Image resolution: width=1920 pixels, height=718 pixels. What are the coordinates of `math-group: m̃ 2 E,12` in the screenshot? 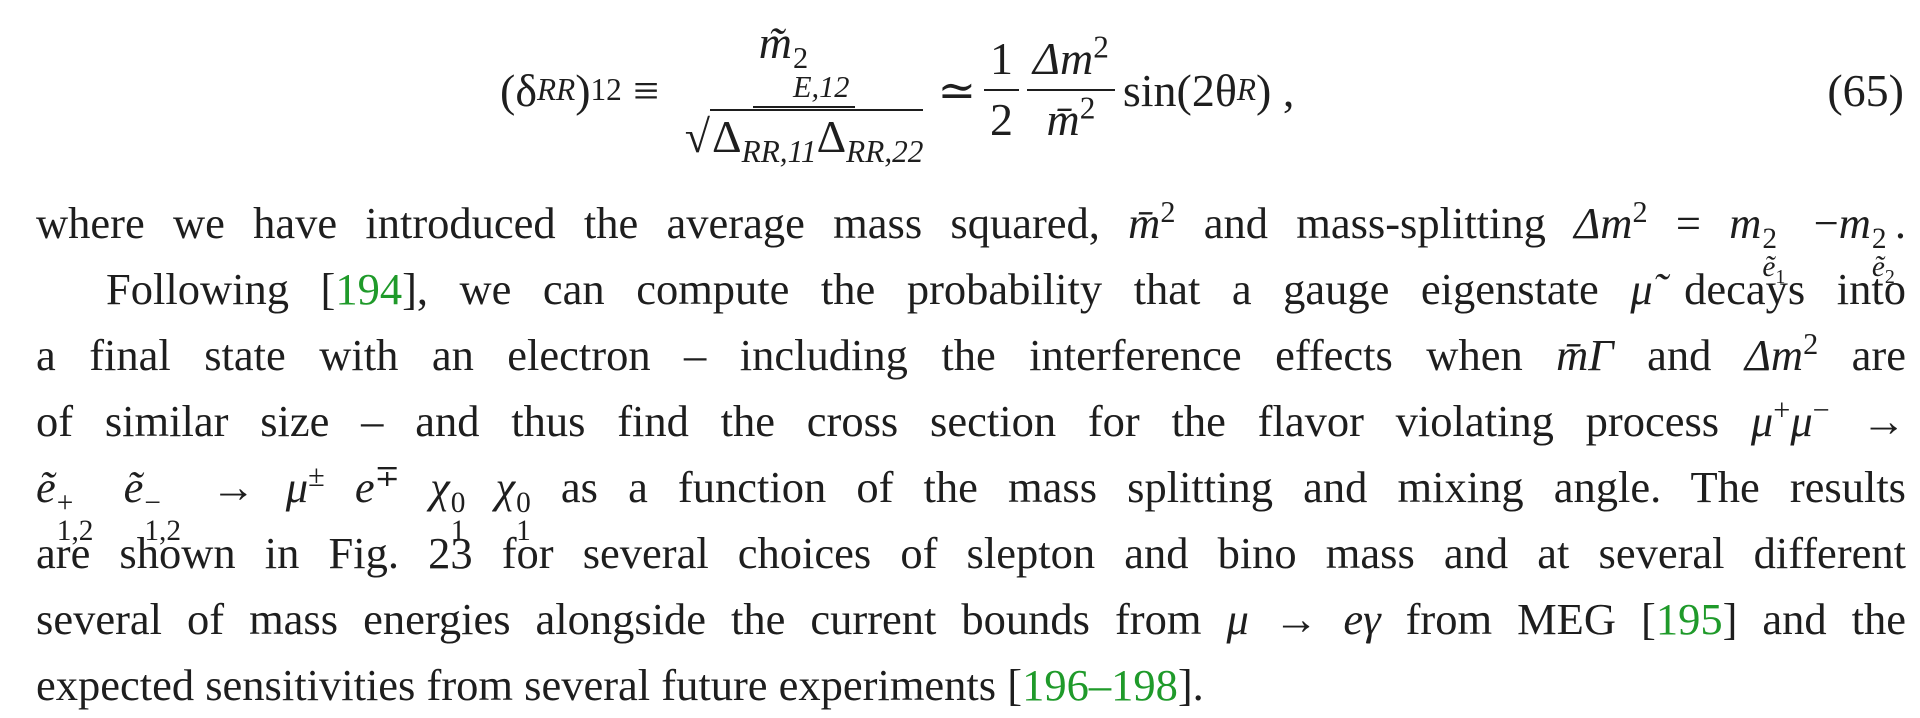 It's located at (804, 62).